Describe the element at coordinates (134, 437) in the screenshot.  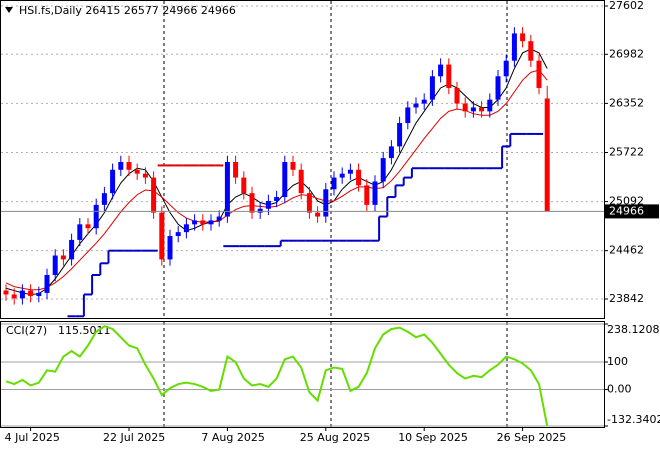
I see `x-tick-label: 22 Jul 2025` at that location.